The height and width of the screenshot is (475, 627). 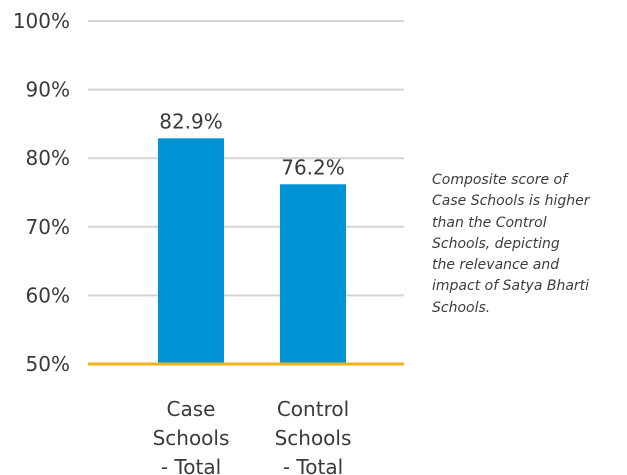 What do you see at coordinates (500, 180) in the screenshot?
I see `annotation-line: Composite score of` at bounding box center [500, 180].